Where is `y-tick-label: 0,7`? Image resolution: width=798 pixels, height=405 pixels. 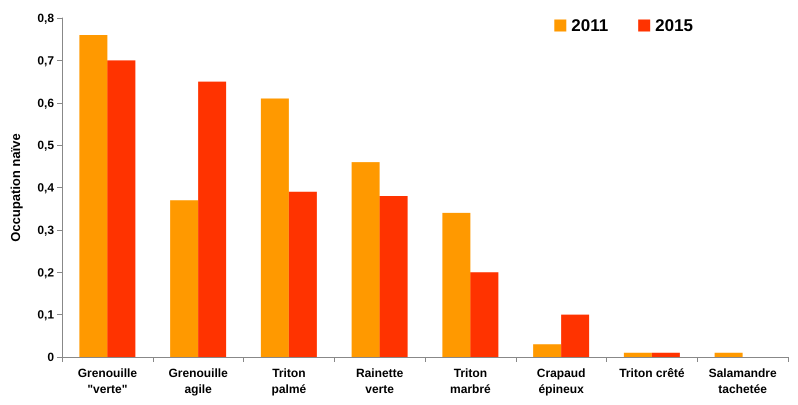 y-tick-label: 0,7 is located at coordinates (45, 60).